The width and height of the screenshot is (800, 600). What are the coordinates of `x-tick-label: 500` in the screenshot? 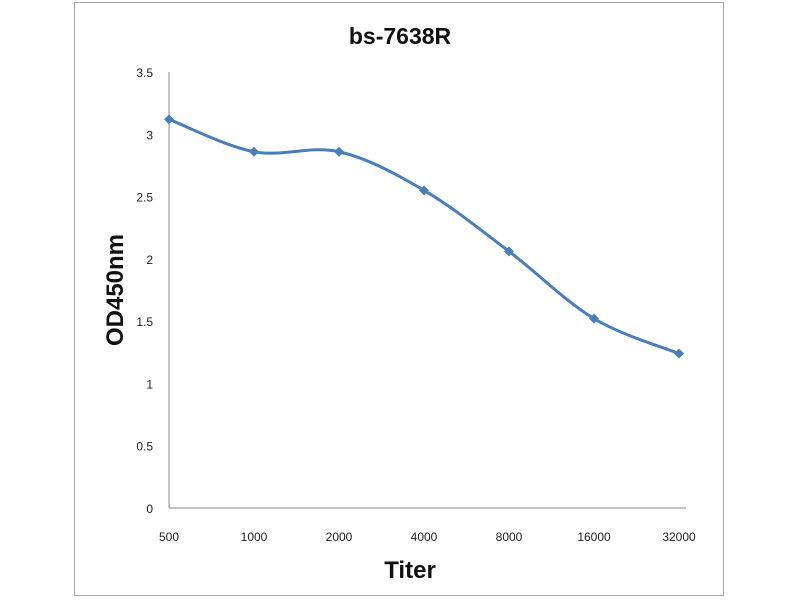 It's located at (169, 537).